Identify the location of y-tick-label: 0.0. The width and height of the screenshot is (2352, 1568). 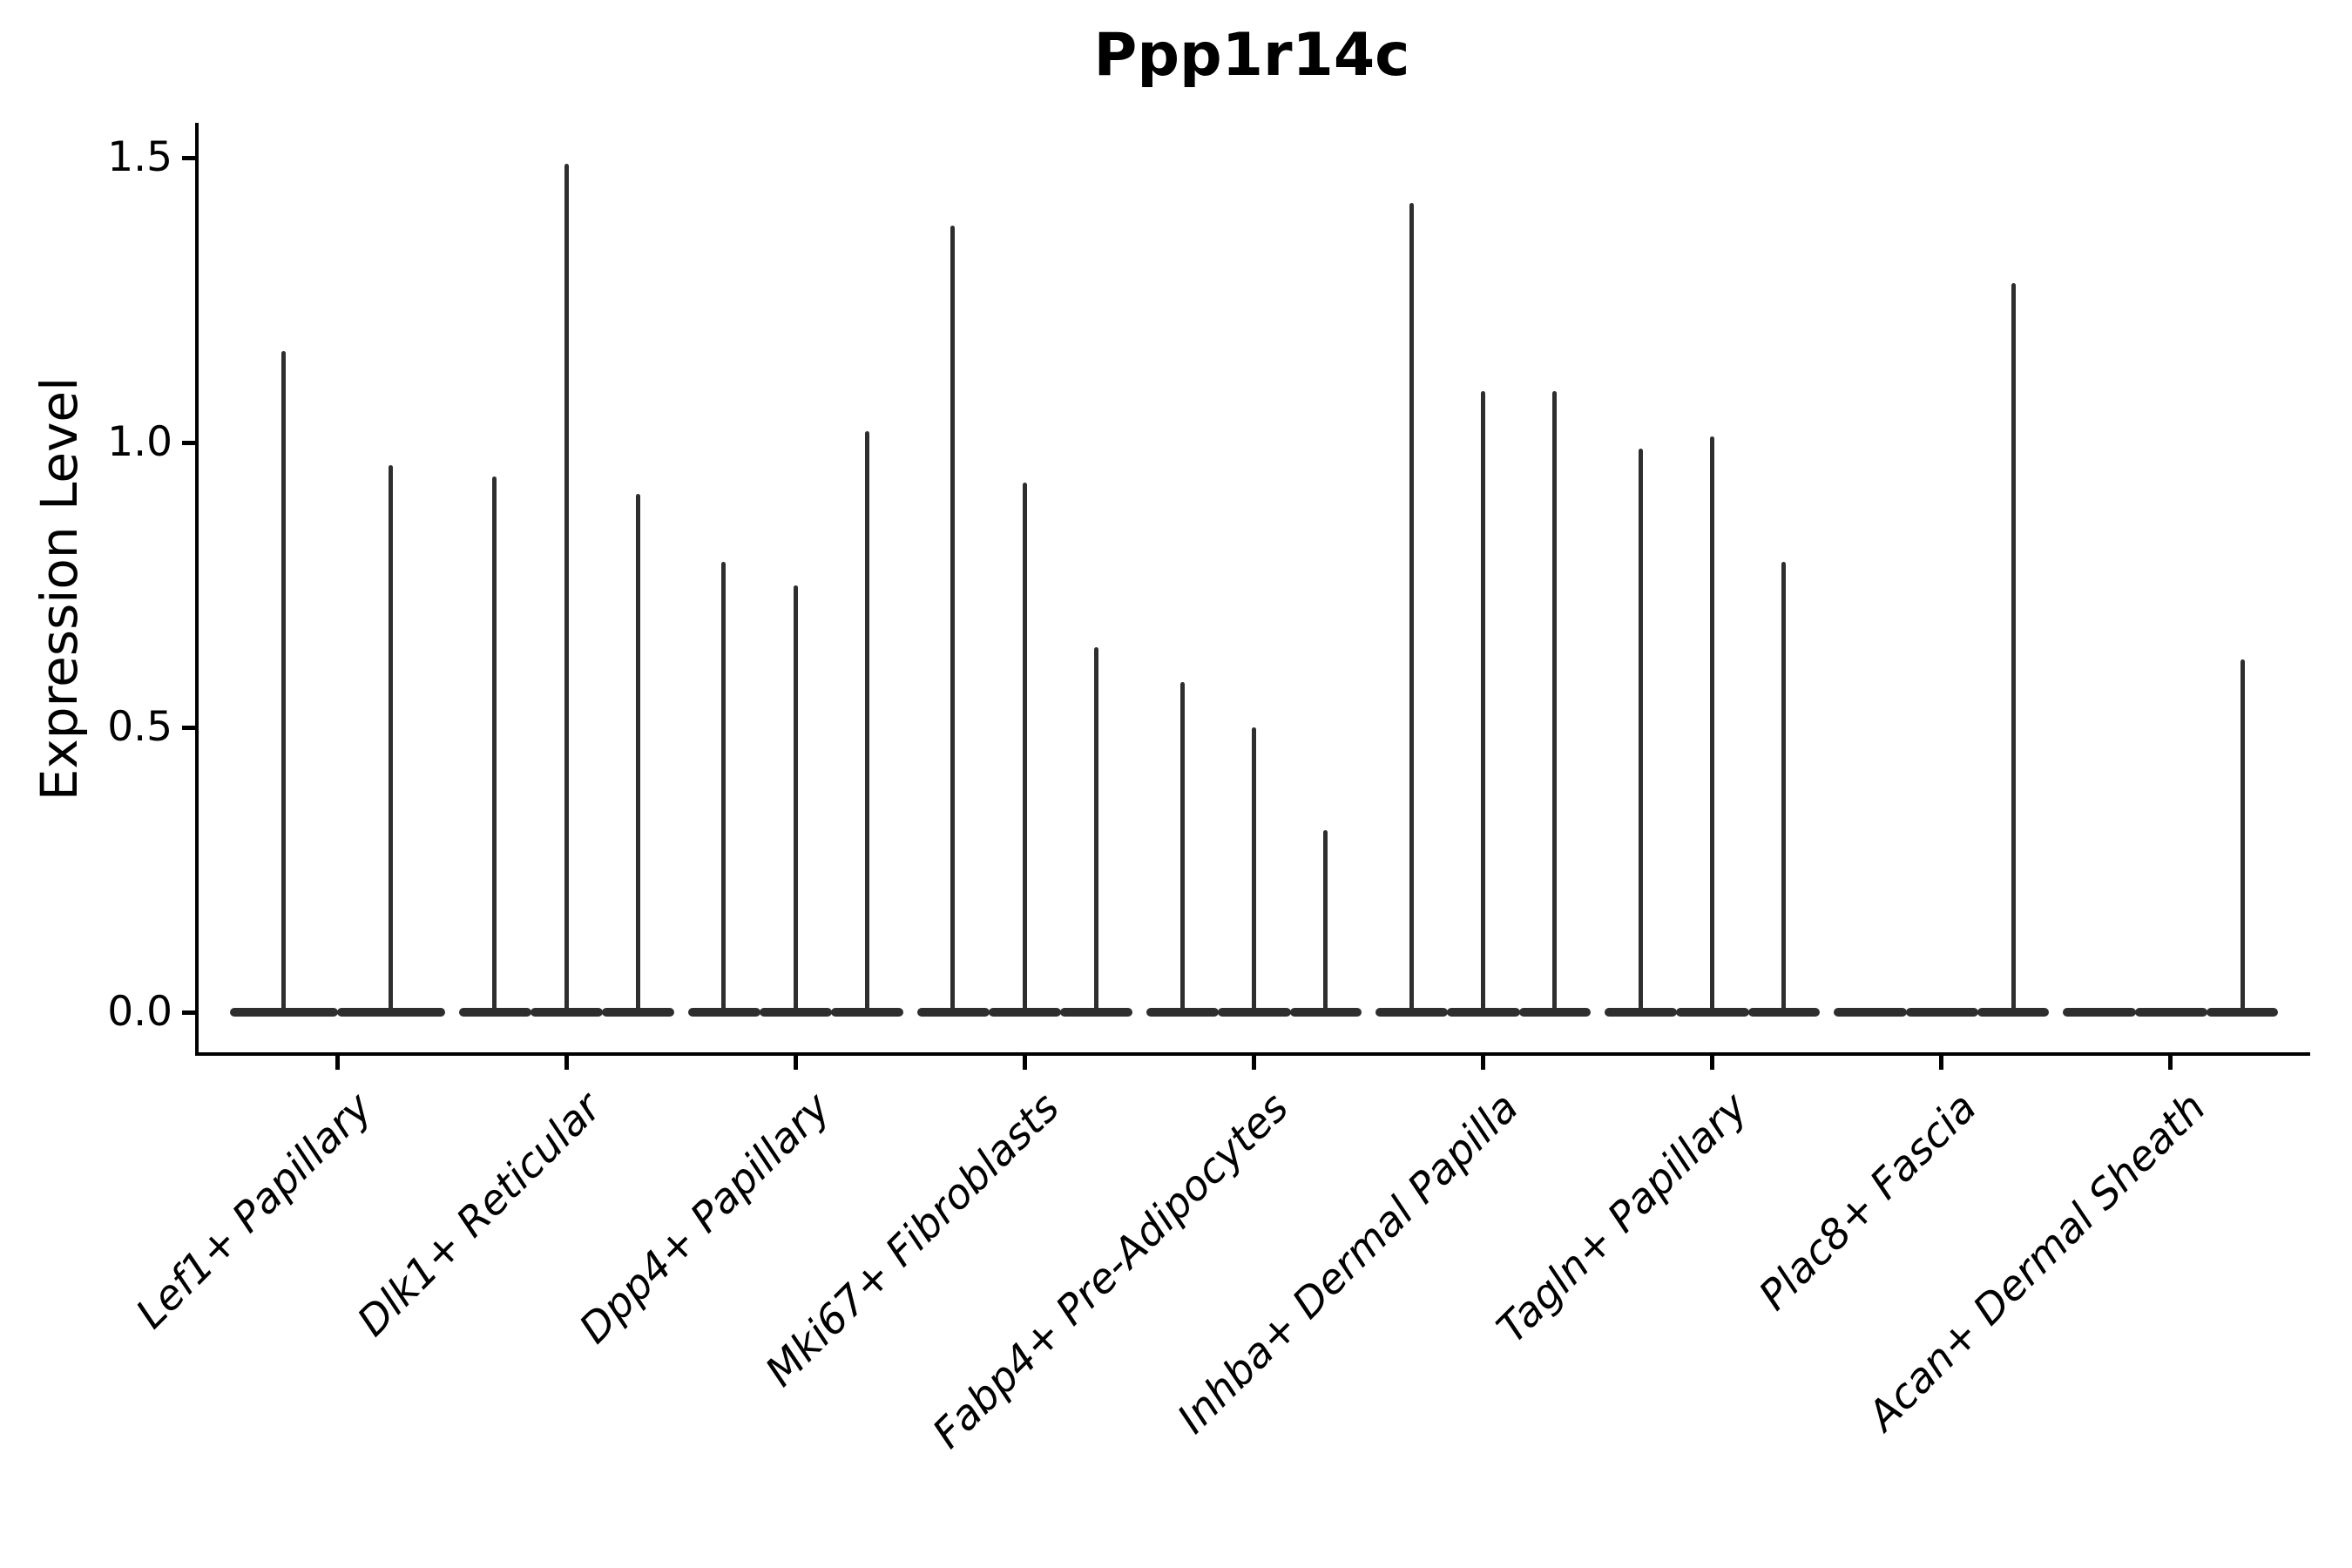
(139, 1012).